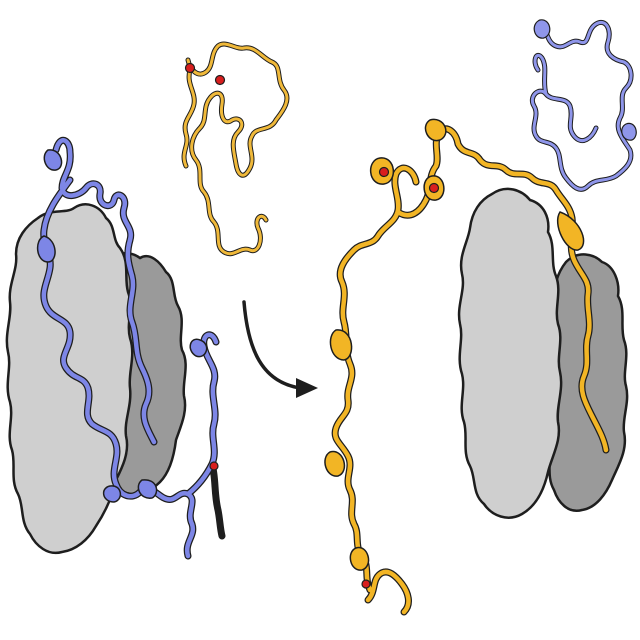  I want to click on free-blue-fill, so click(582, 105).